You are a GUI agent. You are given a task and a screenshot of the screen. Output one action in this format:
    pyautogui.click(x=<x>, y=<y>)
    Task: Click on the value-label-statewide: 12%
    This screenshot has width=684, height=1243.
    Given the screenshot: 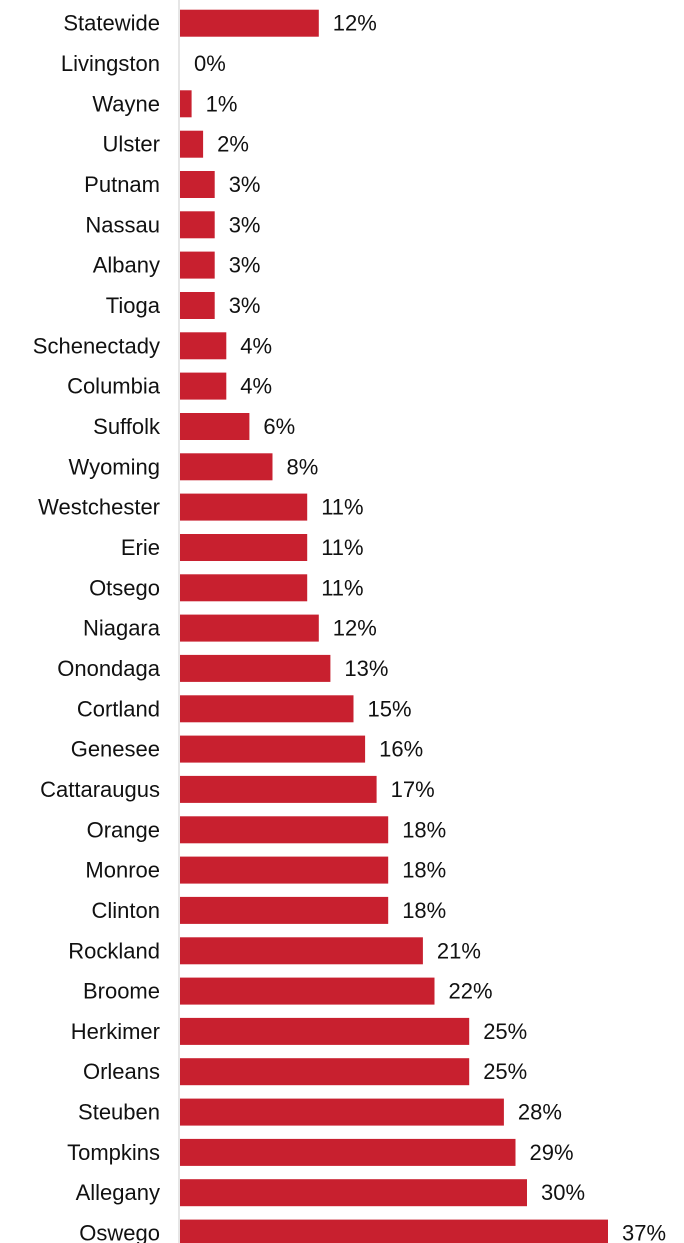 What is the action you would take?
    pyautogui.click(x=355, y=23)
    